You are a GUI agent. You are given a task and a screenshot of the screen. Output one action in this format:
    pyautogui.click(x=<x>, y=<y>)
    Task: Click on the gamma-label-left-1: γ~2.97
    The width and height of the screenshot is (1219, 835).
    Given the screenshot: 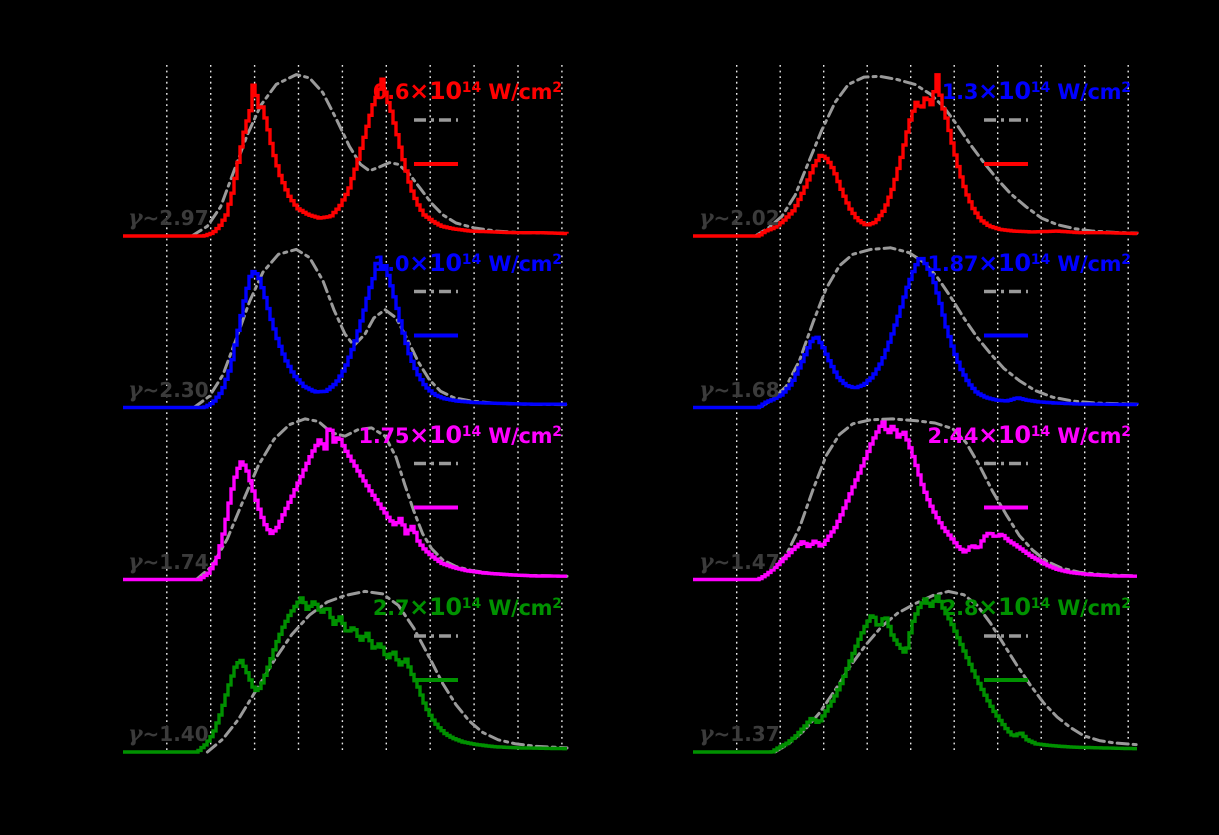 What is the action you would take?
    pyautogui.click(x=168, y=218)
    